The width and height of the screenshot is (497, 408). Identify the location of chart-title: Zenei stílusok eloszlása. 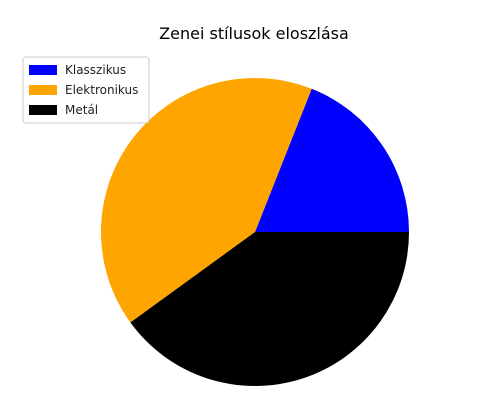
(254, 33).